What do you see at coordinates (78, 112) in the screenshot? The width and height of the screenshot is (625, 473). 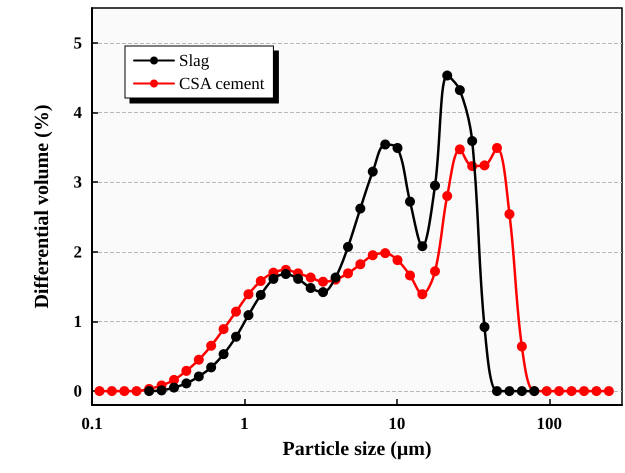 I see `y-tick-label: 4` at bounding box center [78, 112].